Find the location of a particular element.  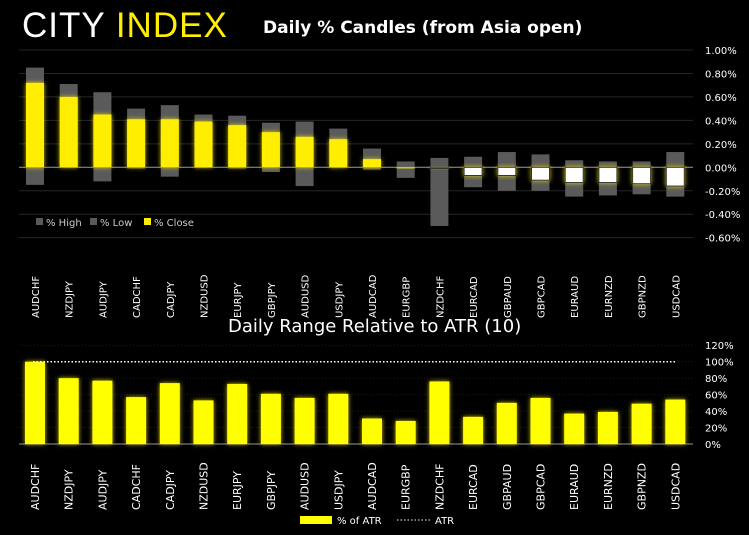

x-tick-label: GBPAUD is located at coordinates (508, 297).